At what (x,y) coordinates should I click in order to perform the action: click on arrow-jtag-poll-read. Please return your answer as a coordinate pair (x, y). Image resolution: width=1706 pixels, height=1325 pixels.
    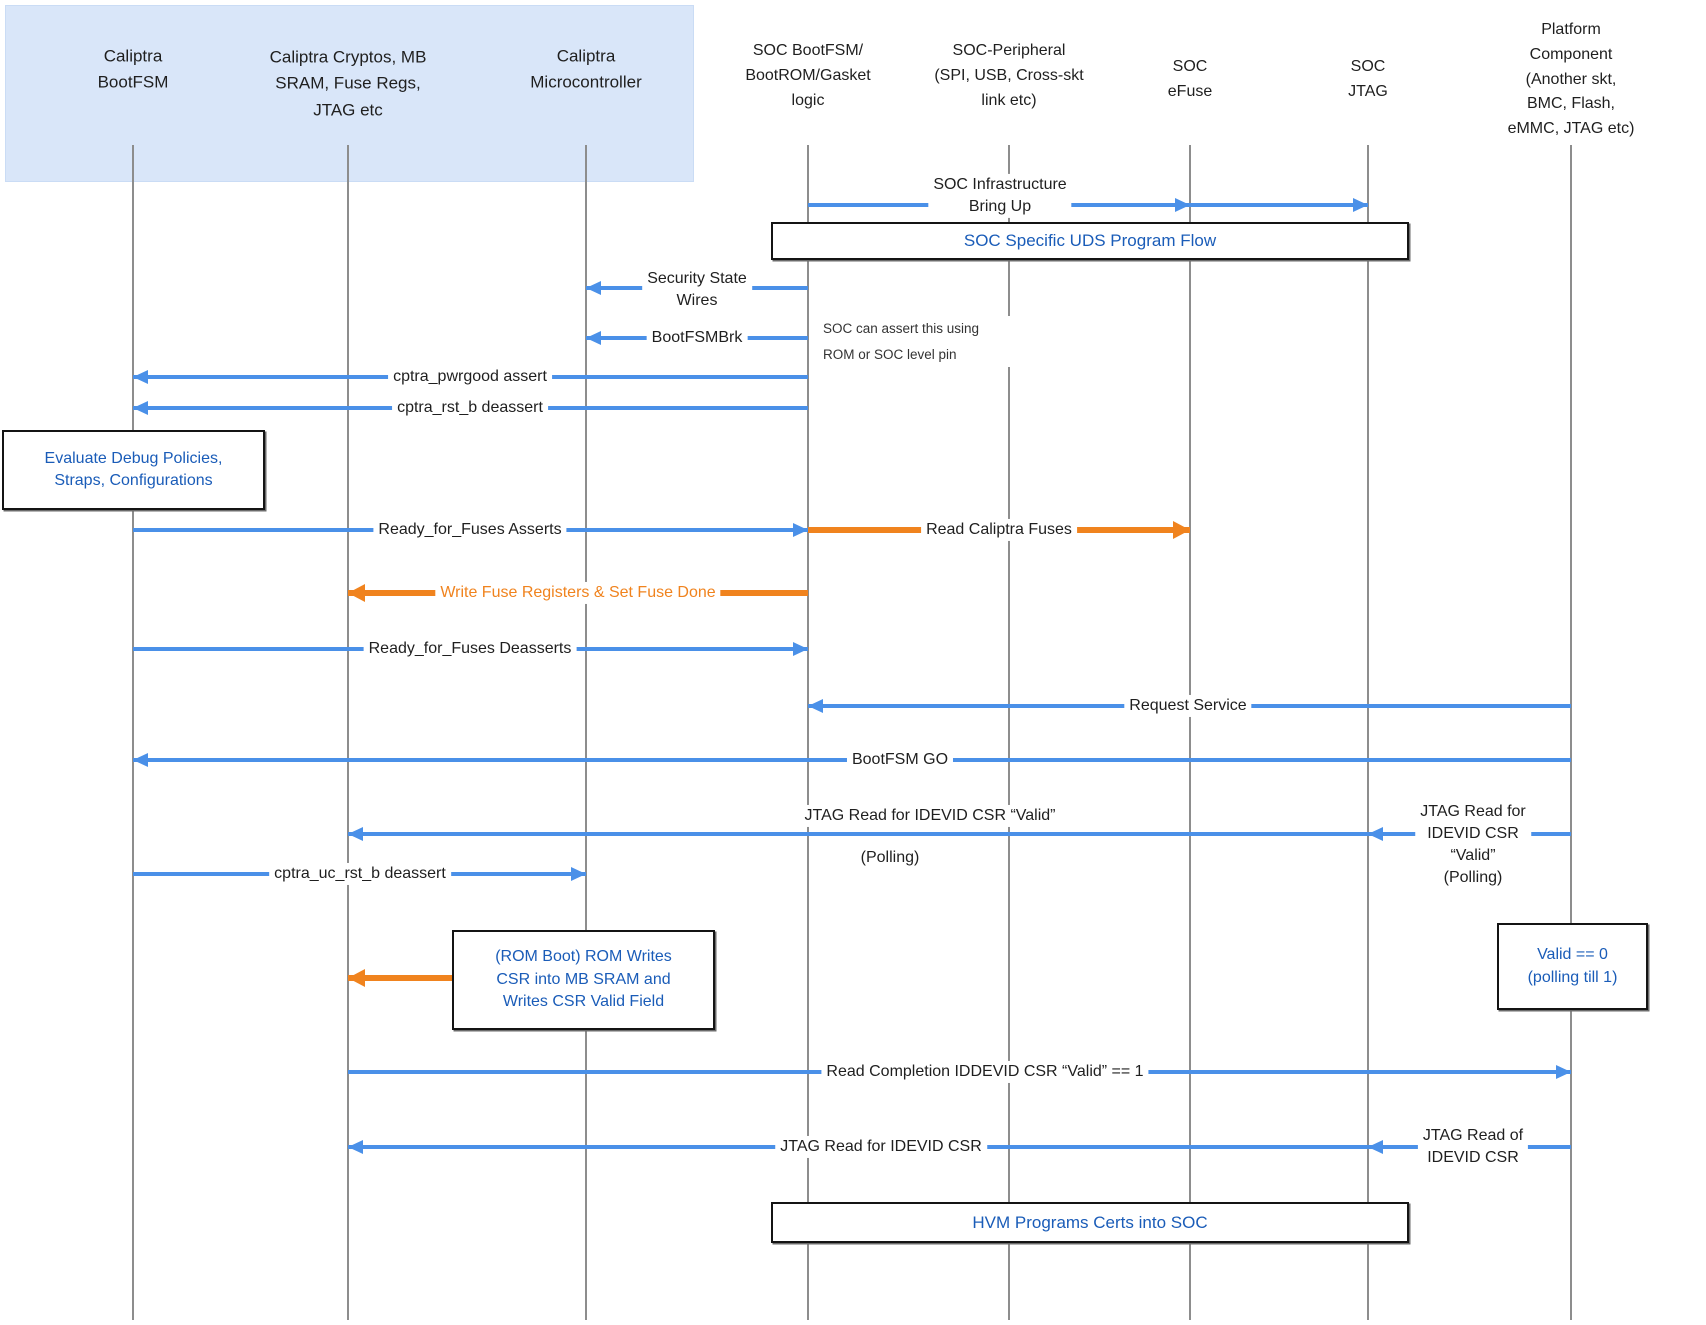
    Looking at the image, I should click on (858, 834).